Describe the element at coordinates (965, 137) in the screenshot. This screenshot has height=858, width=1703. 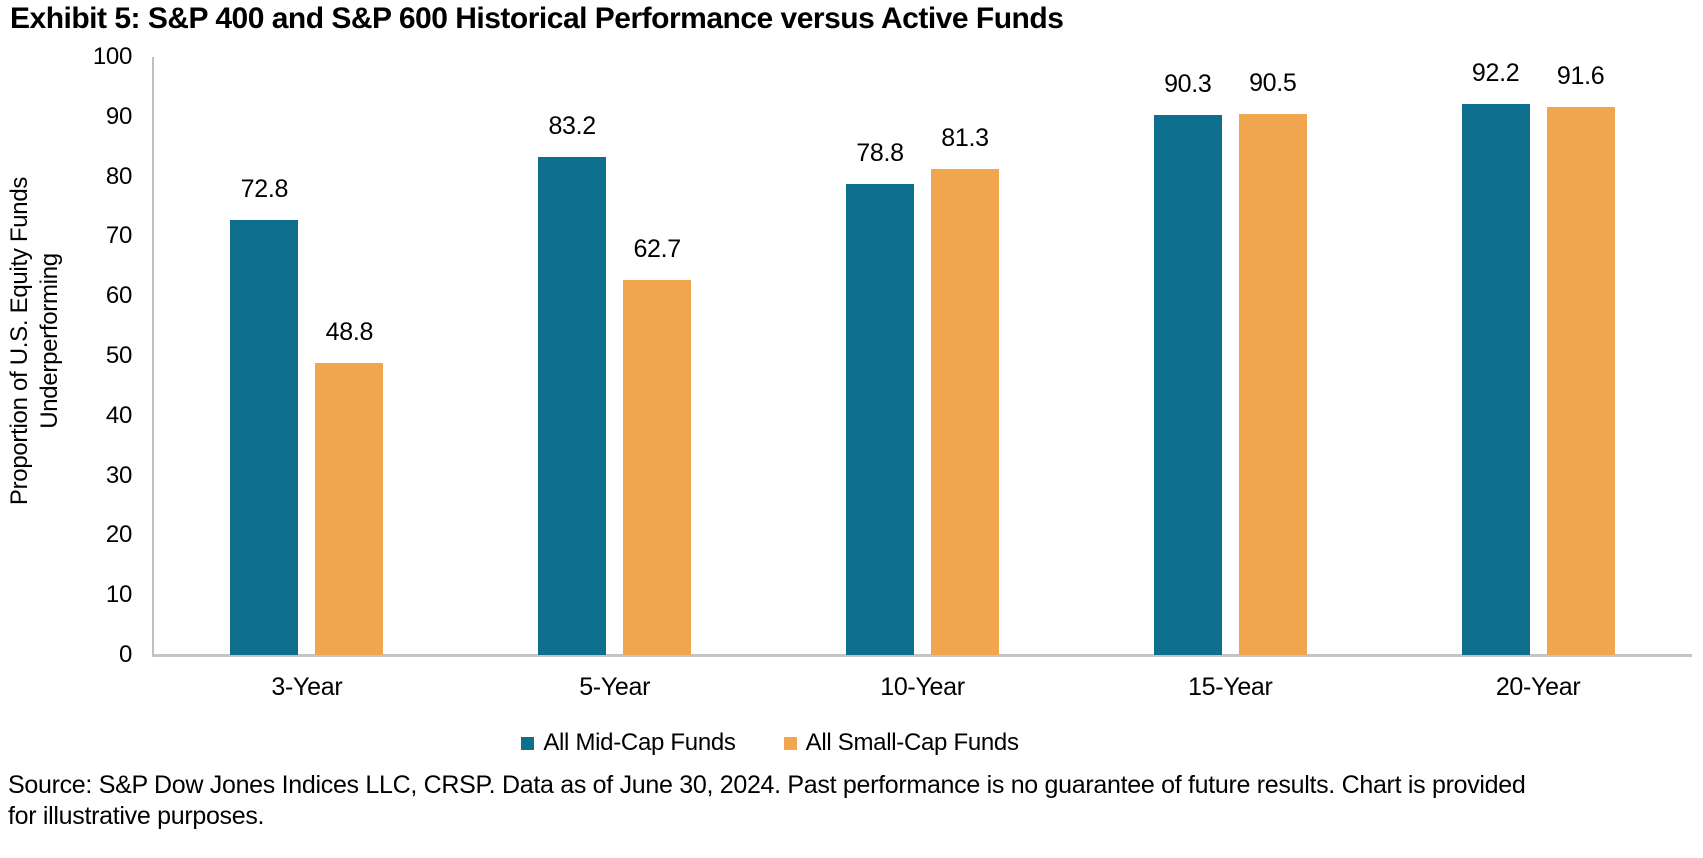
I see `bar-value-label: 81.3` at that location.